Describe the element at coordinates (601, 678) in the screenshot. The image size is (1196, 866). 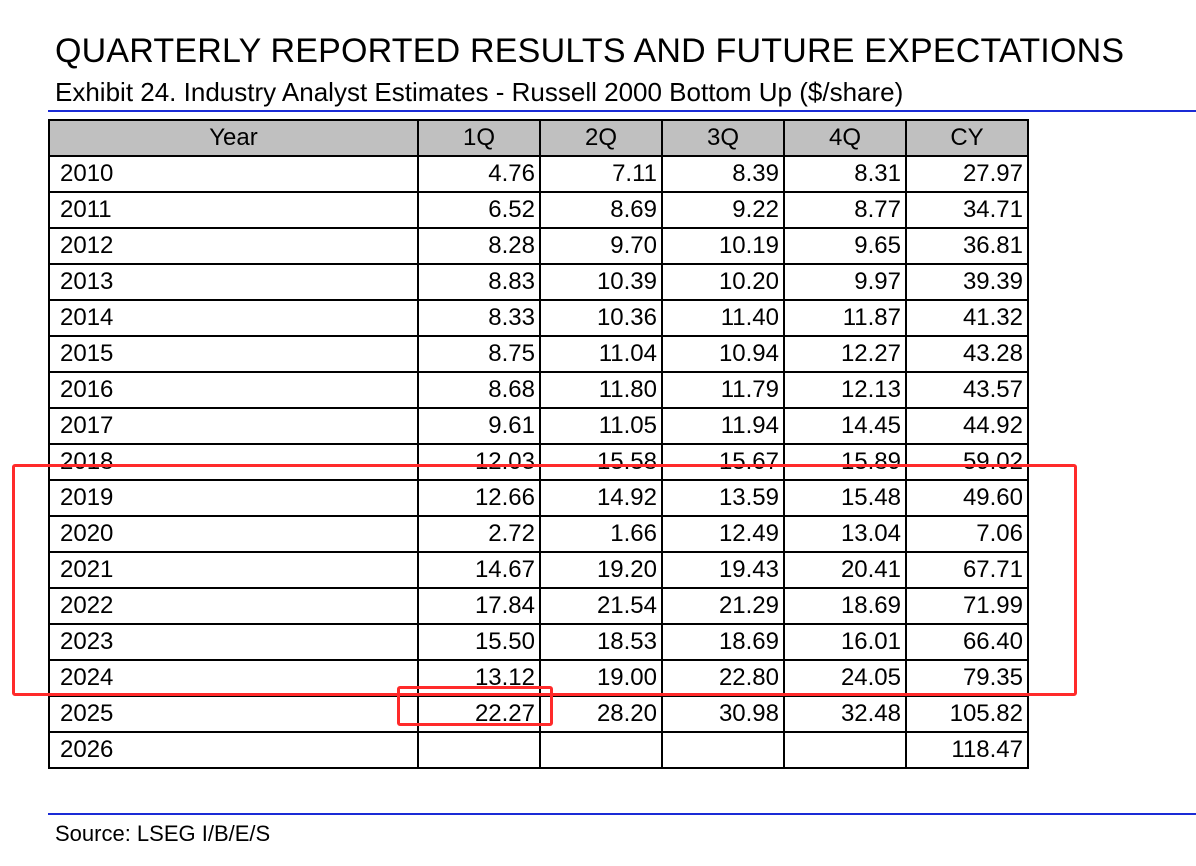
I see `value-cell: 19.00` at that location.